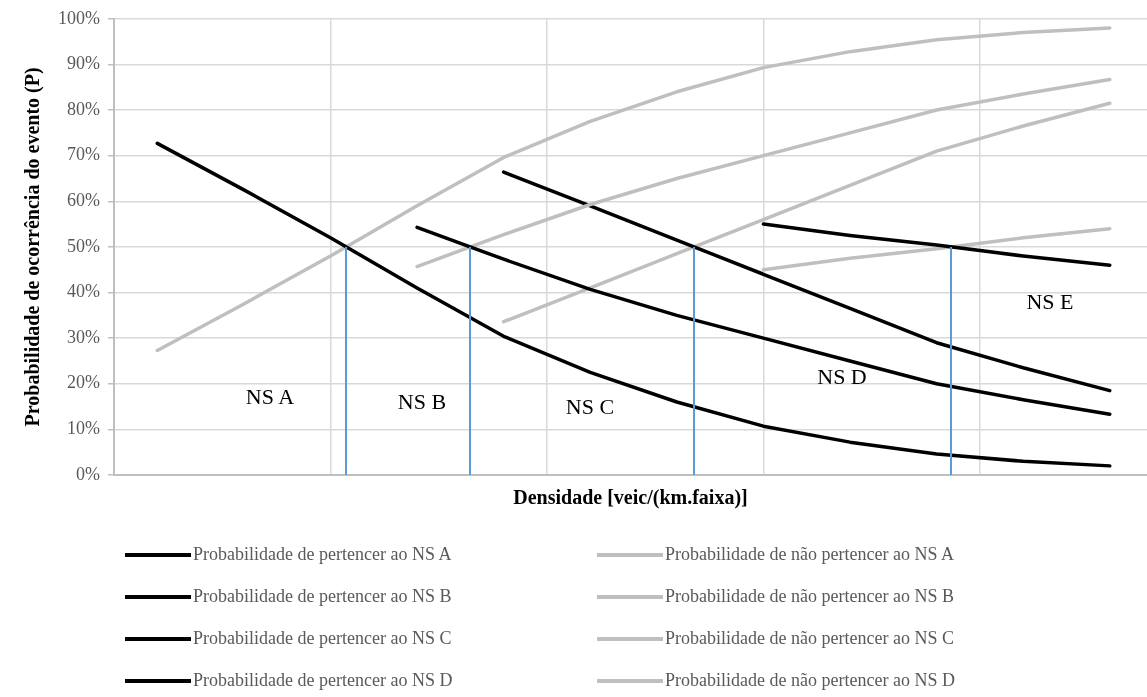  I want to click on y-tick-label: 90%, so click(83, 63).